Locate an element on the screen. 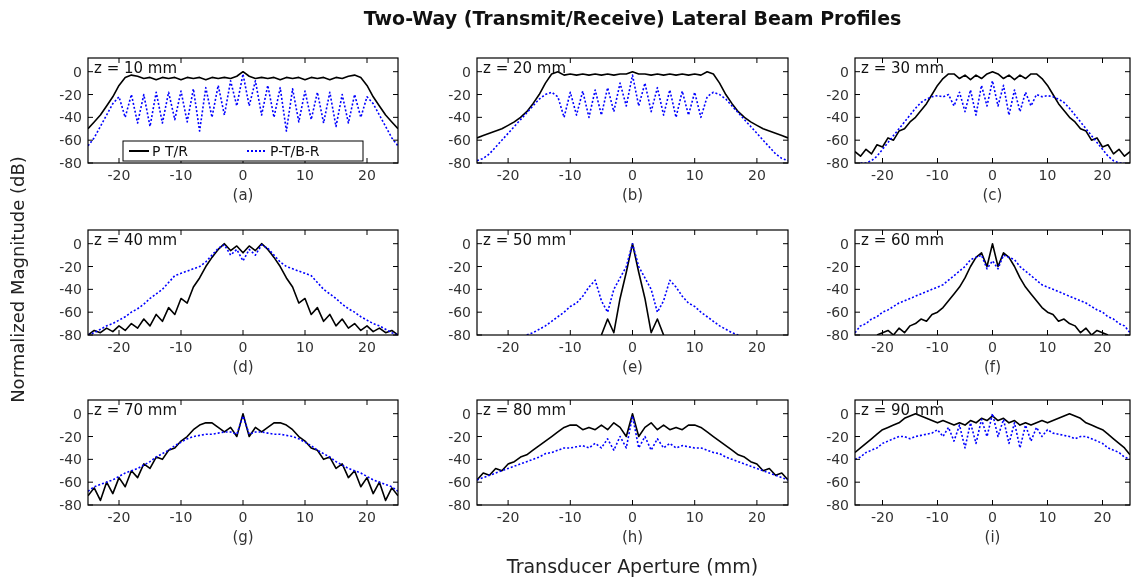 Image resolution: width=1138 pixels, height=583 pixels. annotation: z = 10 mm is located at coordinates (136, 68).